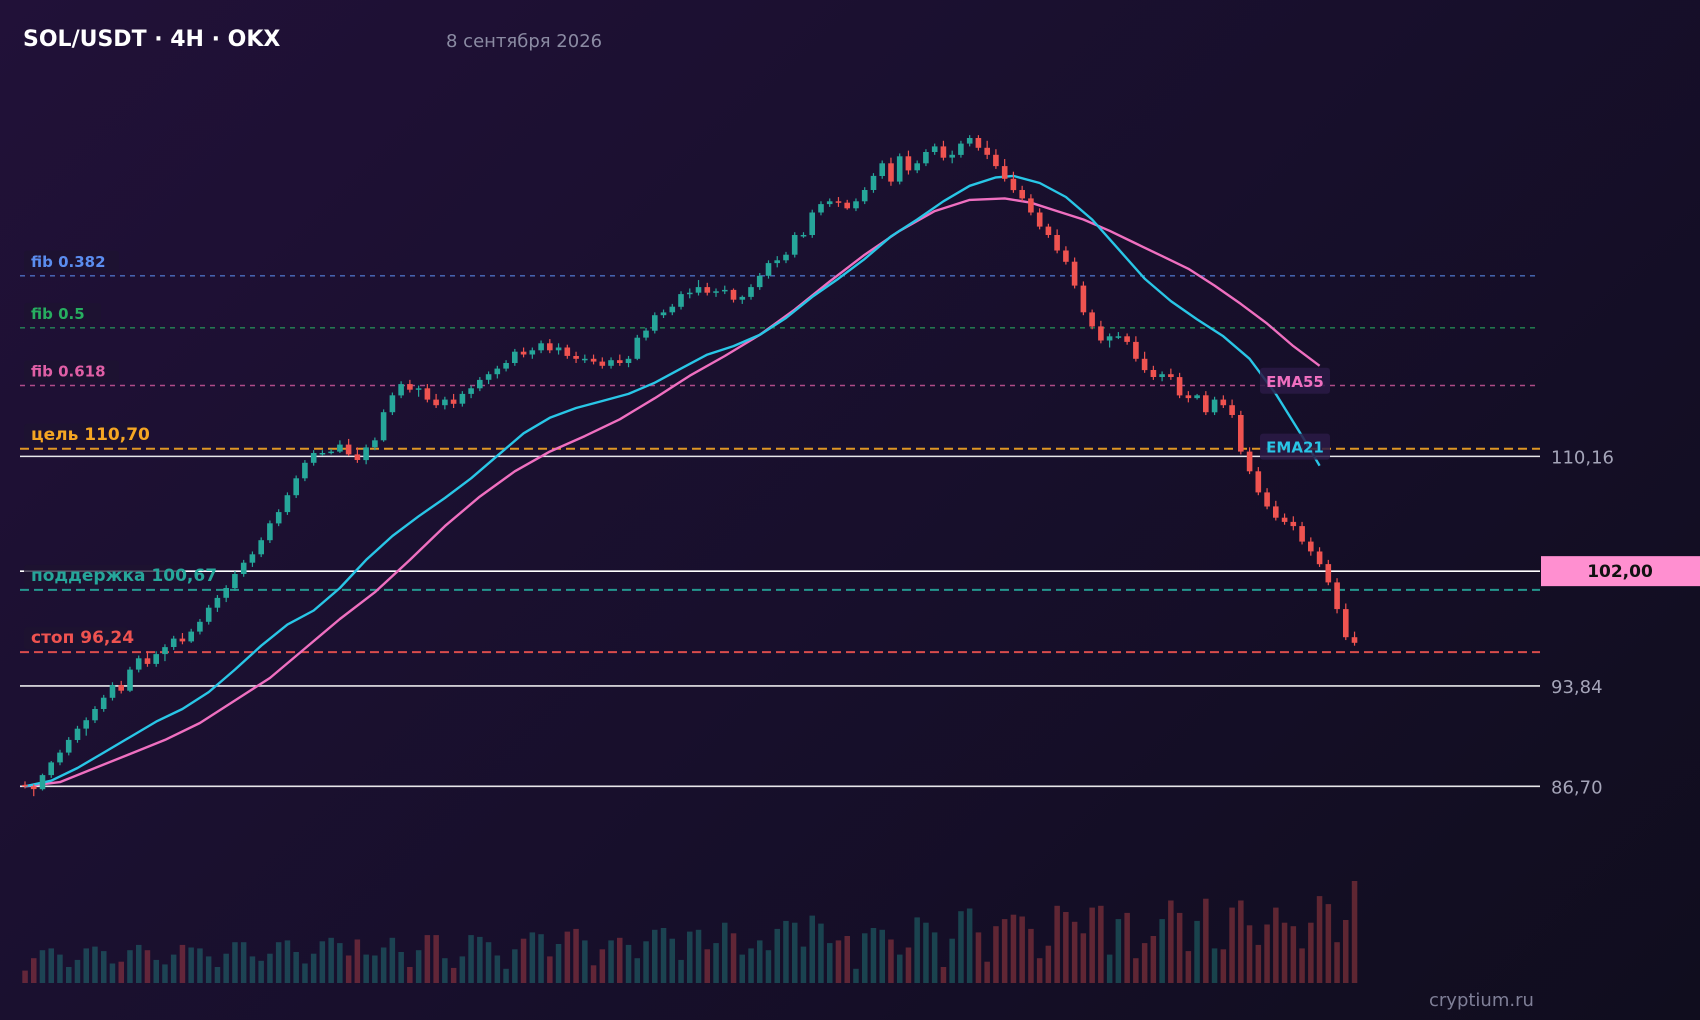 The height and width of the screenshot is (1020, 1700). Describe the element at coordinates (1620, 571) in the screenshot. I see `current-price-tag` at that location.